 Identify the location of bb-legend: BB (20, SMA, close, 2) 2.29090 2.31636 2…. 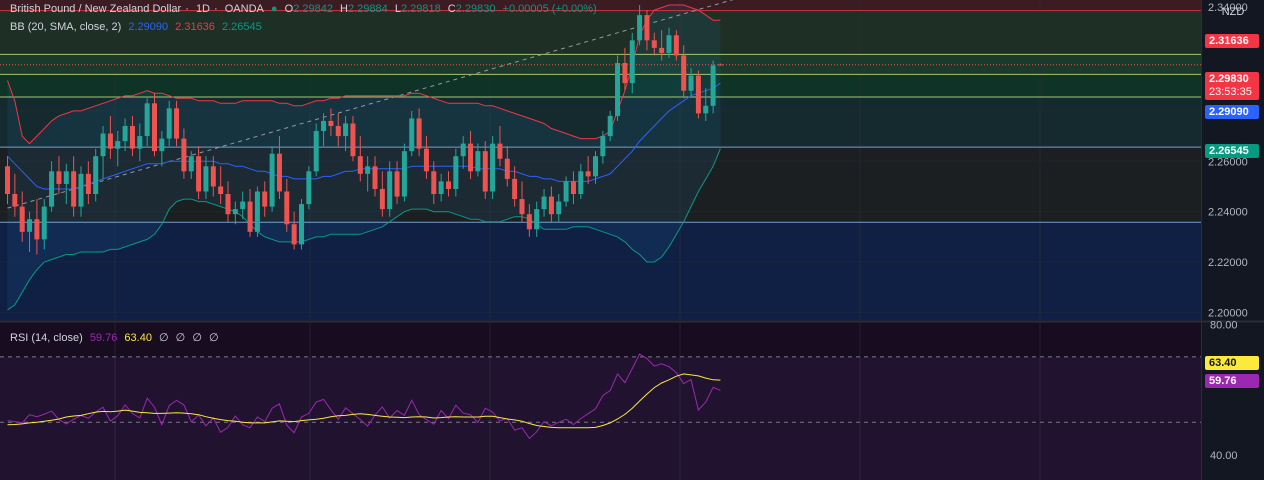
(138, 27).